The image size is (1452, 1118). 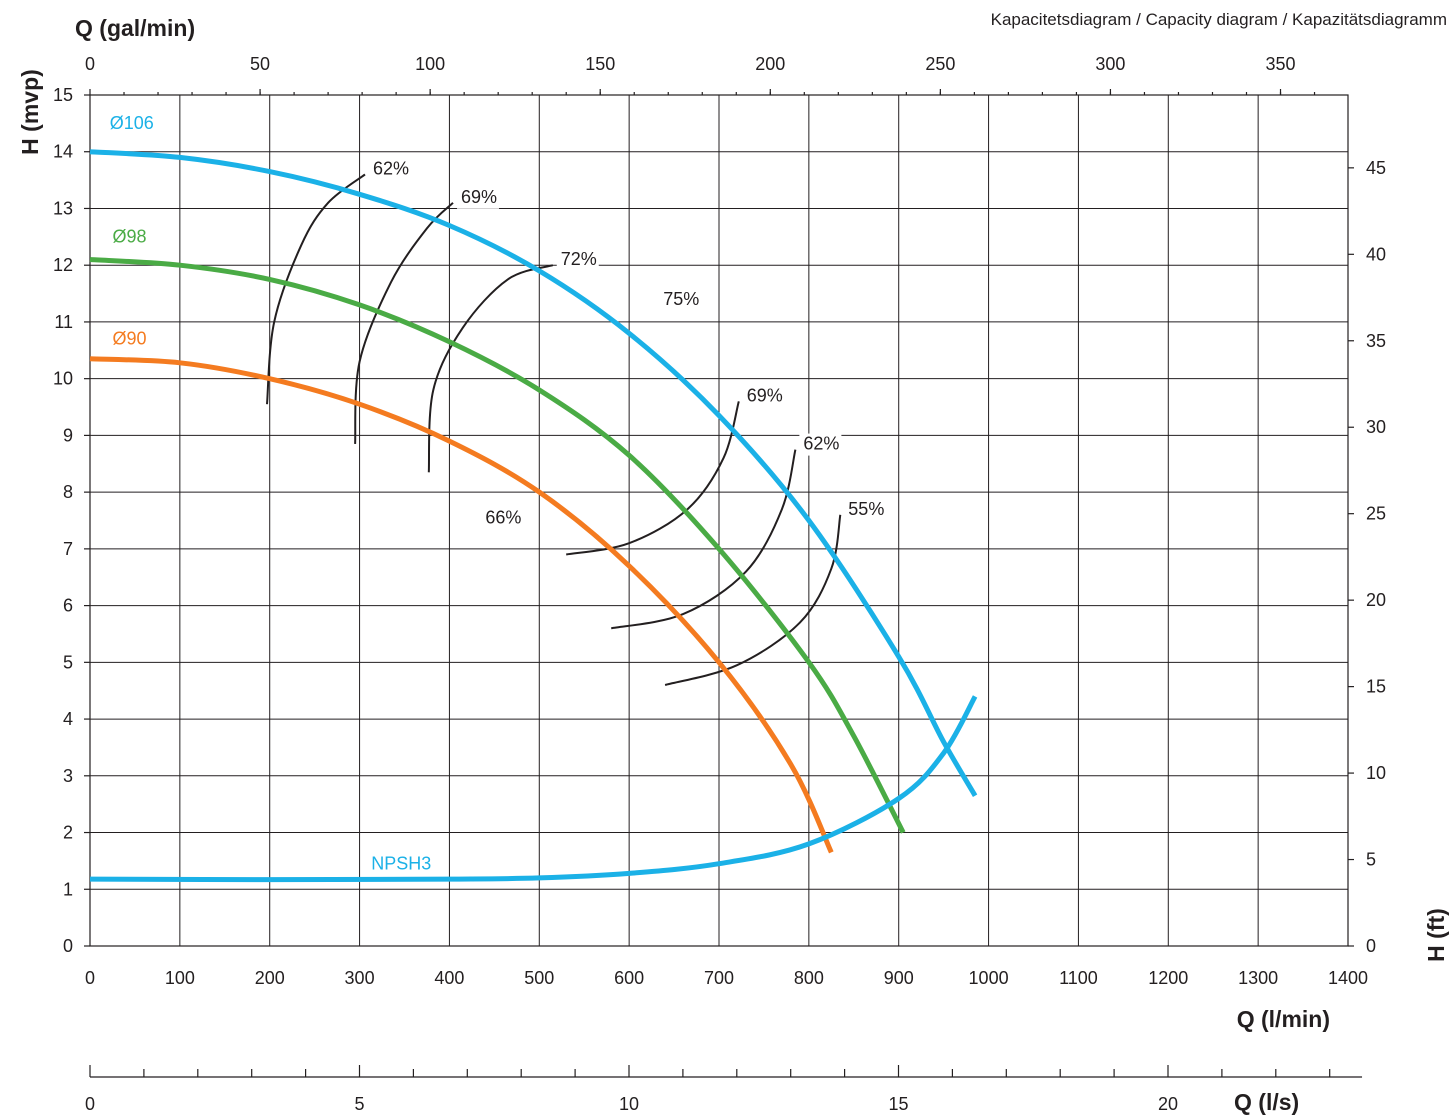 What do you see at coordinates (68, 833) in the screenshot?
I see `y-tick-label: 2` at bounding box center [68, 833].